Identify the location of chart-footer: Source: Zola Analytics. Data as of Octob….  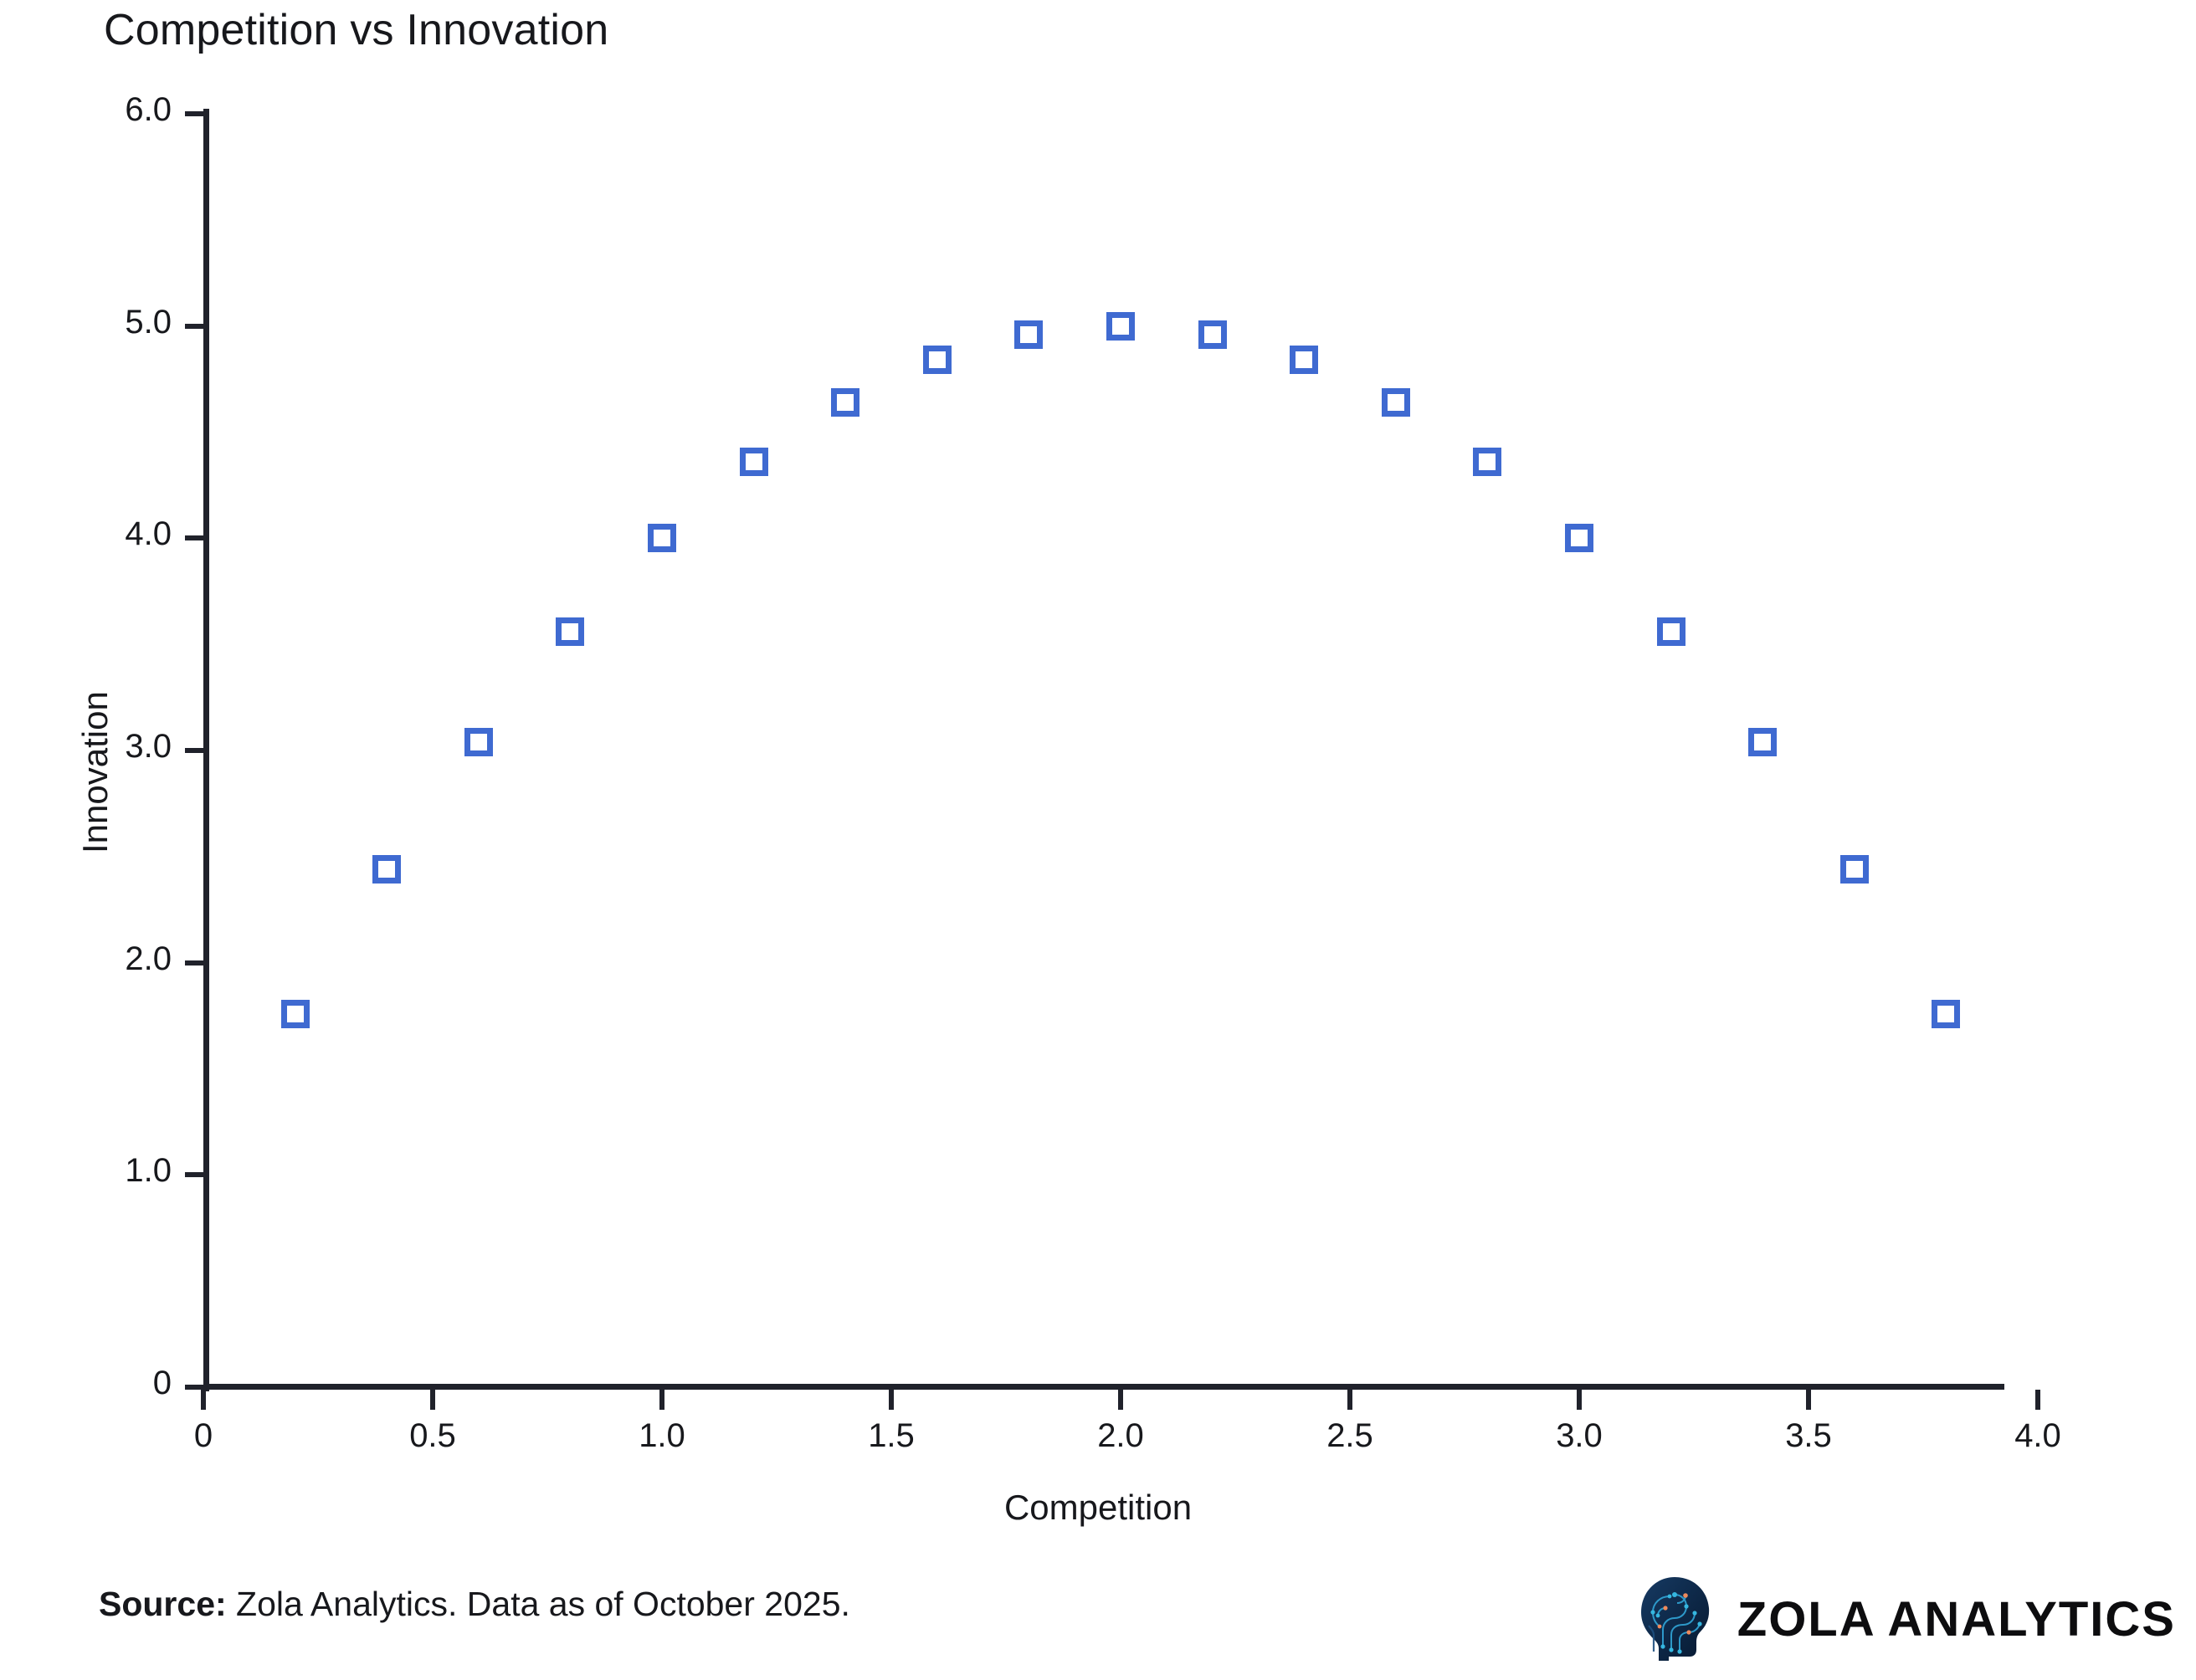
(1098, 1619).